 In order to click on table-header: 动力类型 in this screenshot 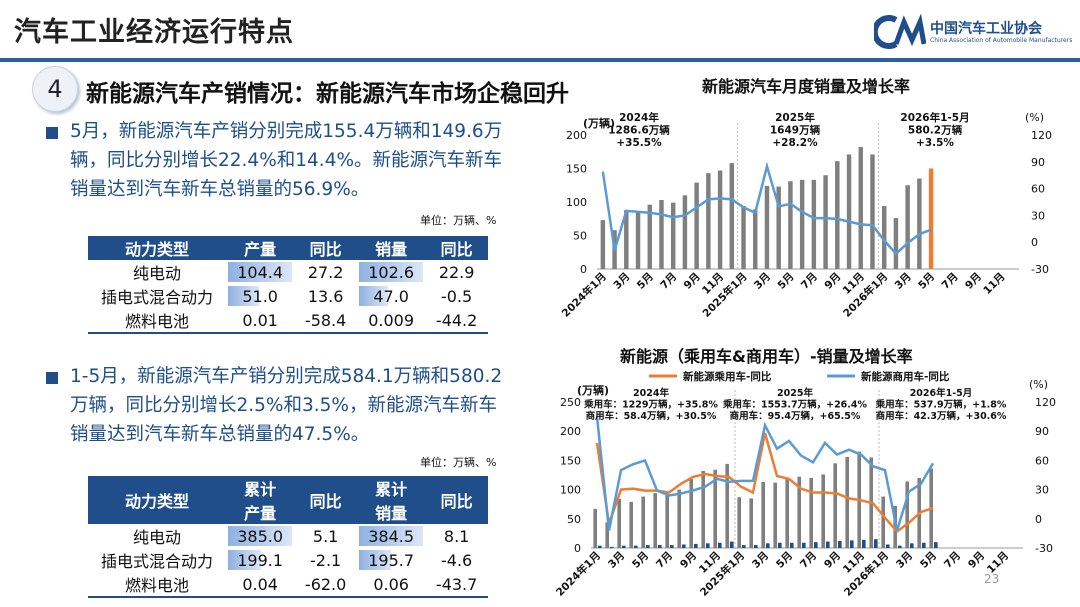, I will do `click(157, 500)`.